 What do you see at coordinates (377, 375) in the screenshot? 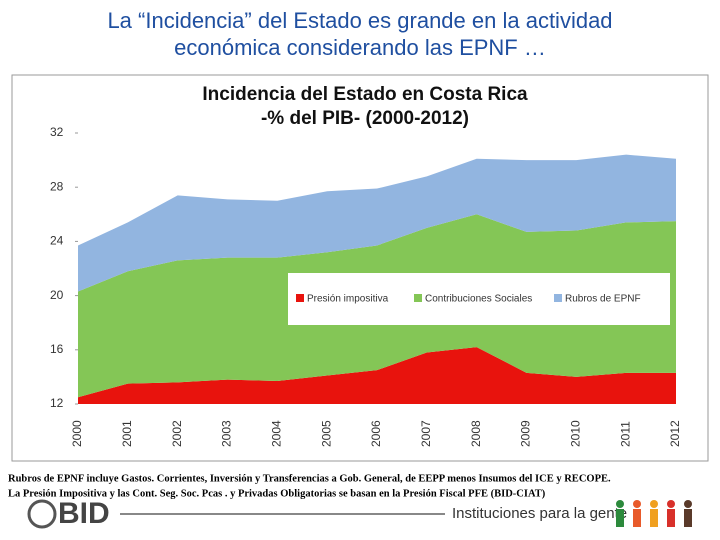
I see `area` at bounding box center [377, 375].